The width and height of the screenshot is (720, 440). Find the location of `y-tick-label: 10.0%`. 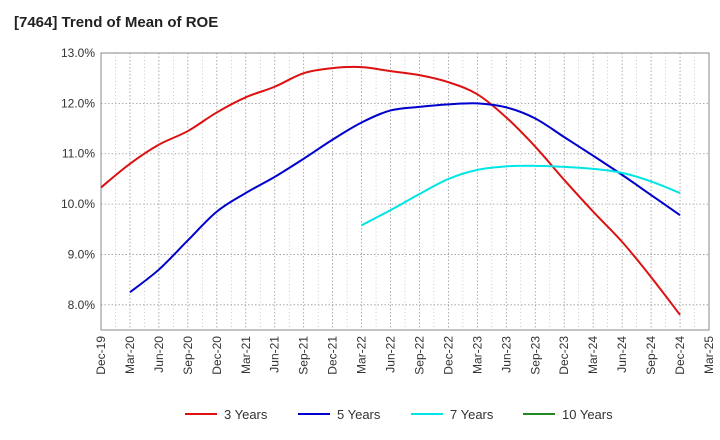

y-tick-label: 10.0% is located at coordinates (78, 204).